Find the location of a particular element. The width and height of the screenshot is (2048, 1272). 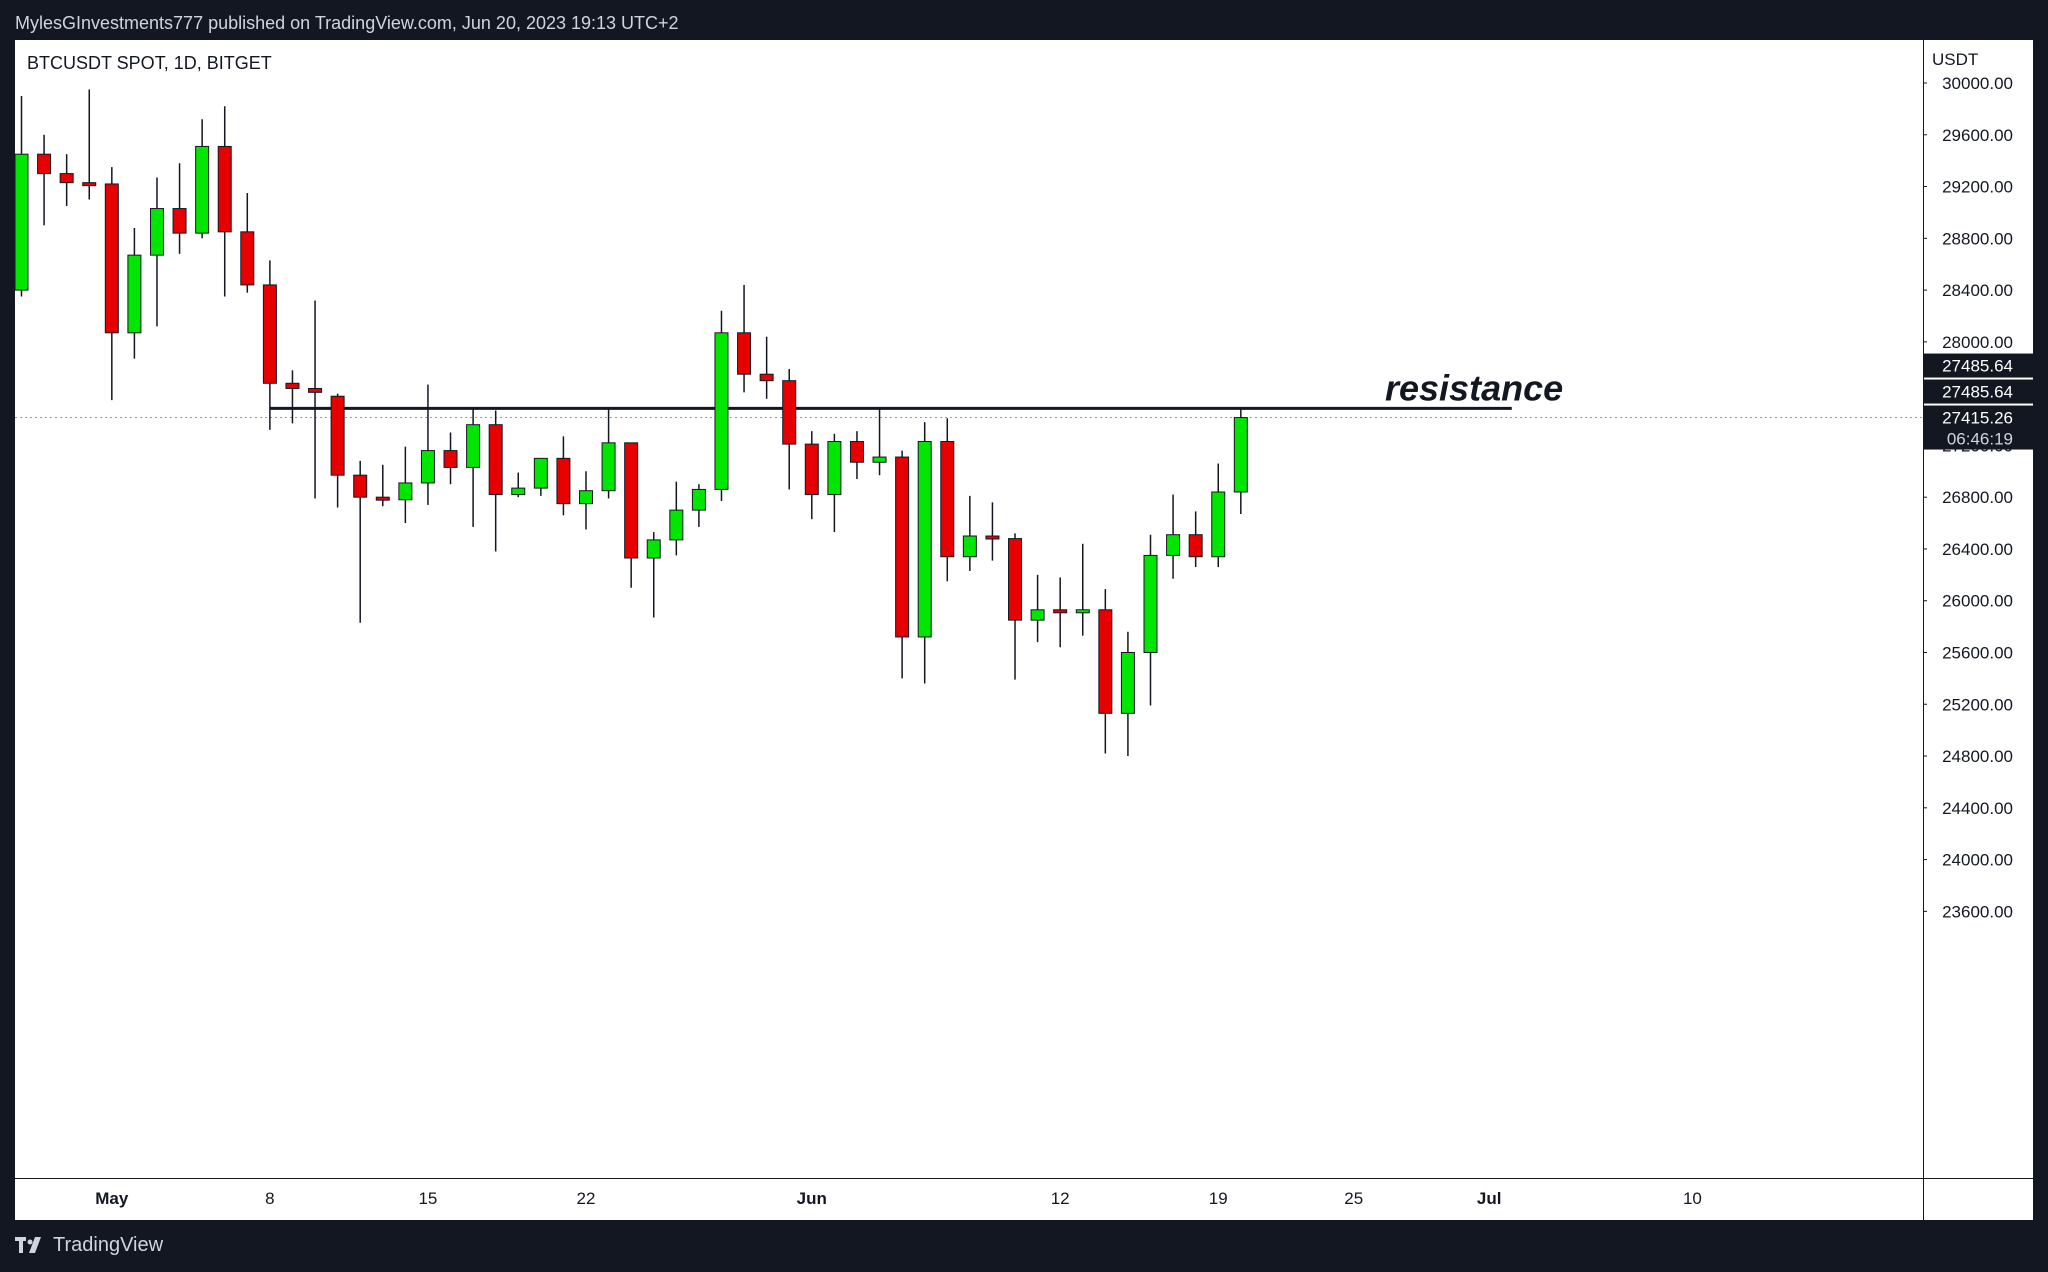

time-tick-label: 15 is located at coordinates (427, 1198).